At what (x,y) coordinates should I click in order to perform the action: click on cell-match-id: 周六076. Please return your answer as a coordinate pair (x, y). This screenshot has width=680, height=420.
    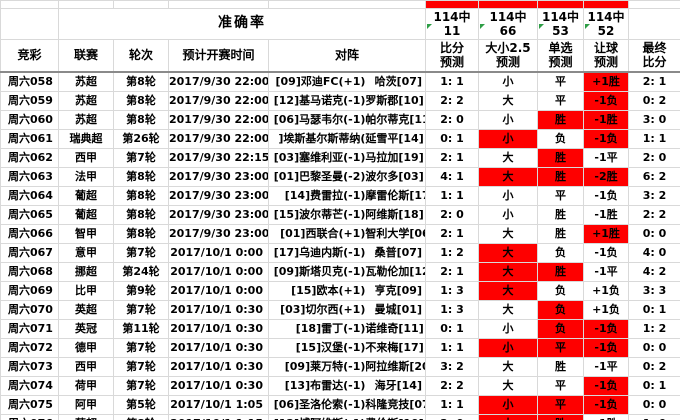
    Looking at the image, I should click on (29, 417).